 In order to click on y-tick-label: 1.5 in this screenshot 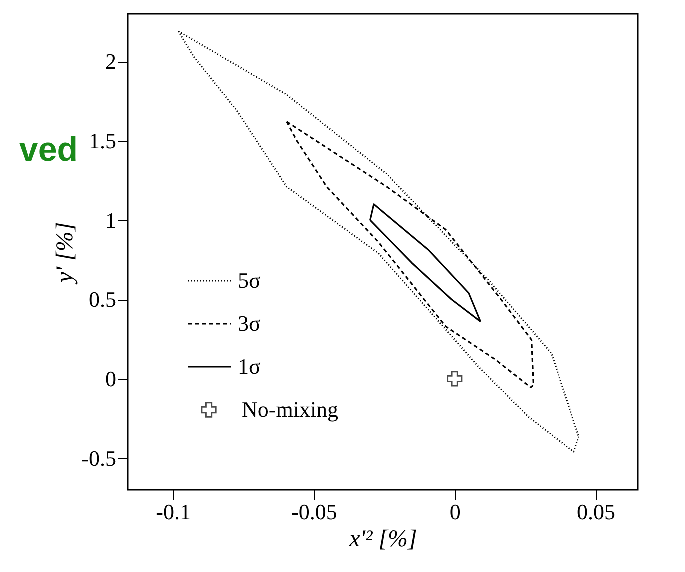, I will do `click(102, 141)`.